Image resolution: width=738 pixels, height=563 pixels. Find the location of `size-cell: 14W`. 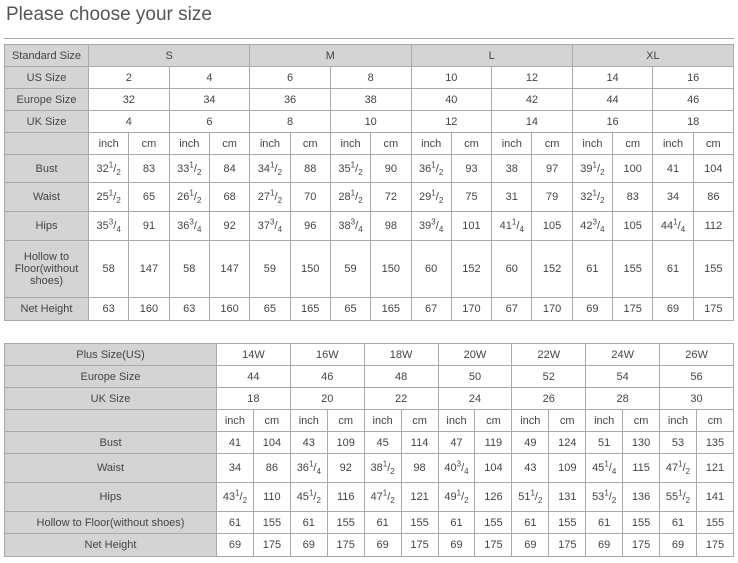

size-cell: 14W is located at coordinates (253, 354).